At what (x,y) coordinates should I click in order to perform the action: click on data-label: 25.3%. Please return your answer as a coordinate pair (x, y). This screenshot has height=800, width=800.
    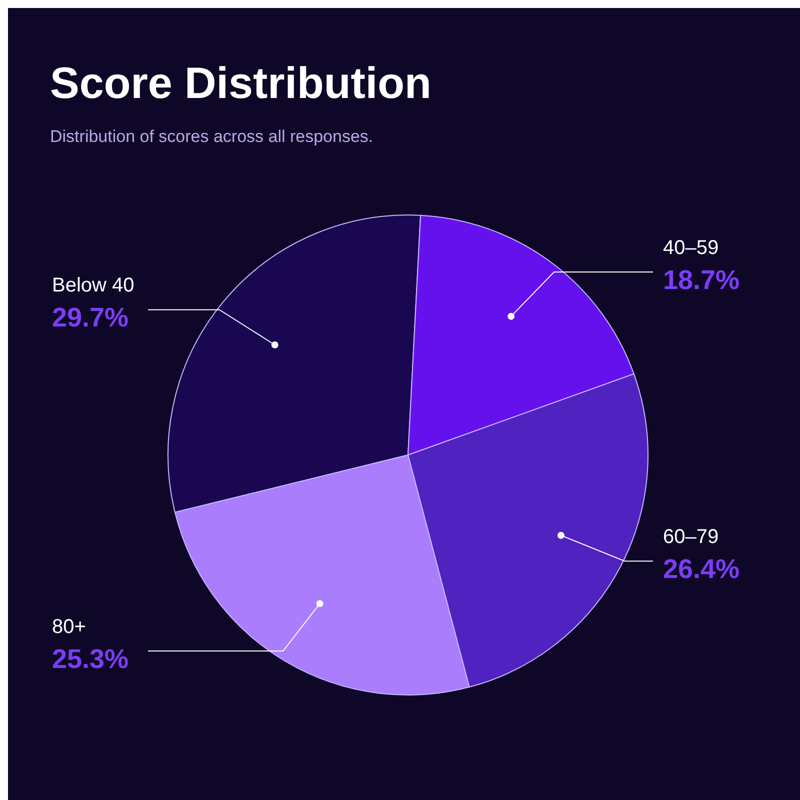
    Looking at the image, I should click on (90, 659).